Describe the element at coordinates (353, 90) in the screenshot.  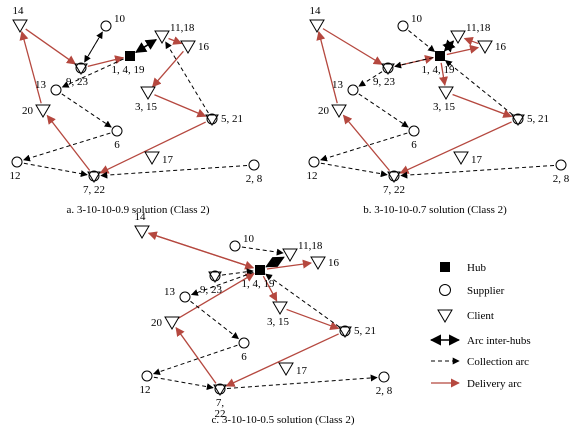
I see `node-n13` at that location.